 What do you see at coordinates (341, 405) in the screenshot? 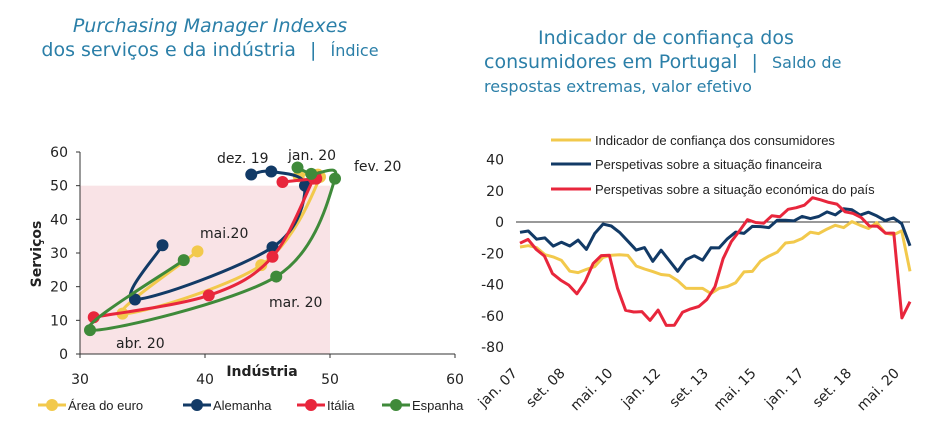
I see `legend-label: Itália` at bounding box center [341, 405].